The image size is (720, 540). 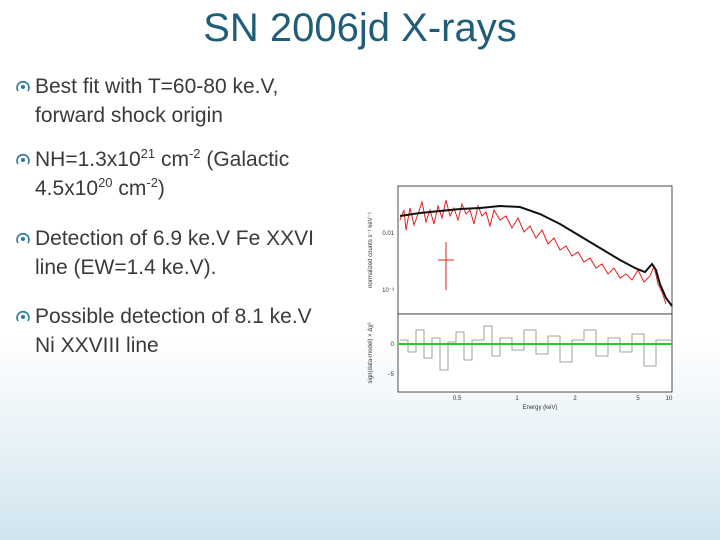 I want to click on x-tick-label: 10, so click(x=669, y=399).